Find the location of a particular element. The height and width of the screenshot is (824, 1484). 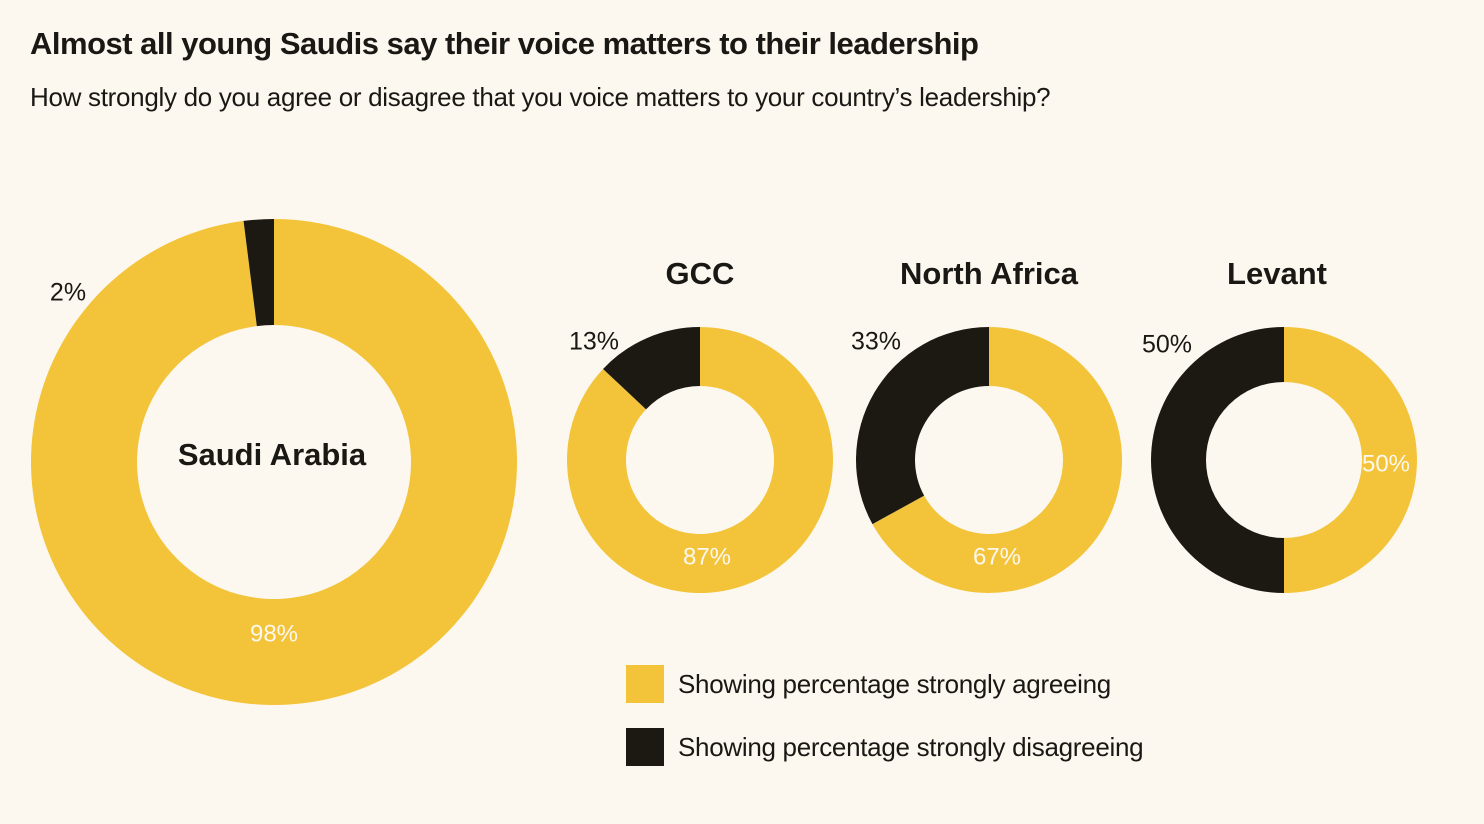

data-label-disagree-levant: 50% is located at coordinates (1167, 345).